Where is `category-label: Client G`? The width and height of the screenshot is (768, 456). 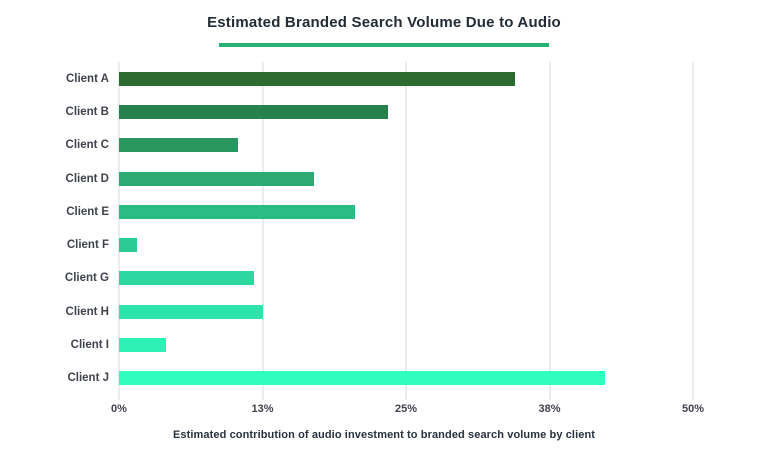
category-label: Client G is located at coordinates (86, 278).